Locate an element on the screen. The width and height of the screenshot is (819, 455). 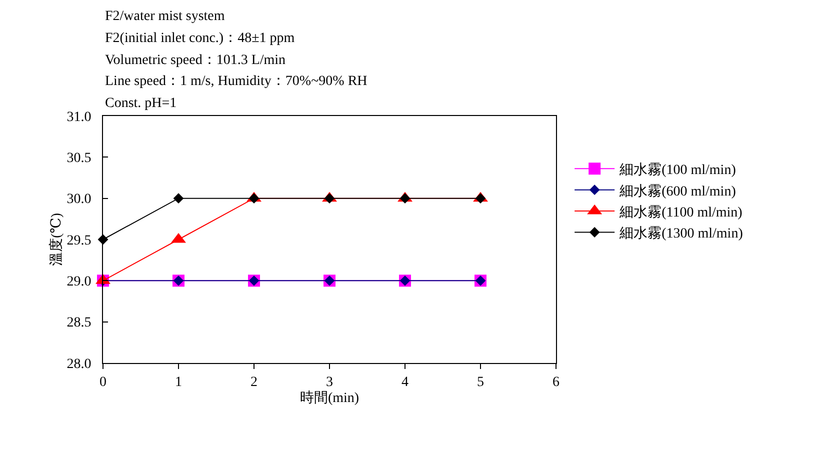
legend-label: 細水霧(100 ml/min) is located at coordinates (677, 170).